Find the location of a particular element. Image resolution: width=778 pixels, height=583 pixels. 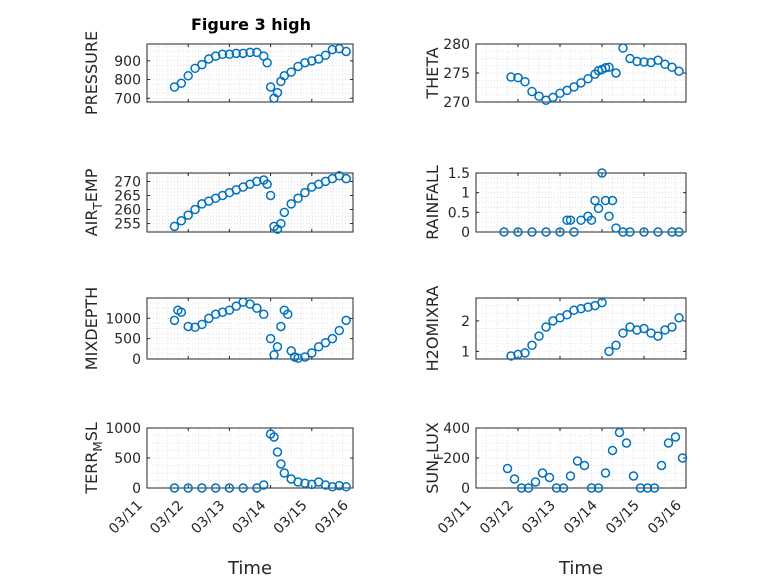

y-tick-label: 1.5 is located at coordinates (459, 174).